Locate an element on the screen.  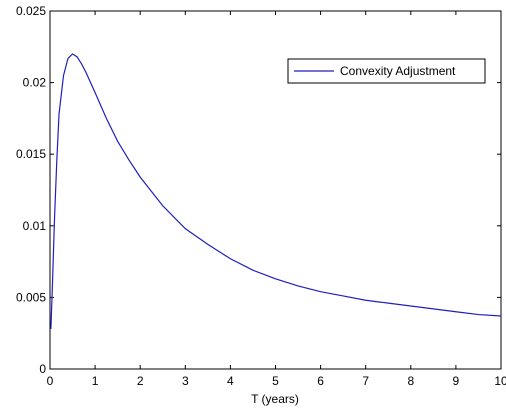
x-tick-label: 5 is located at coordinates (275, 381).